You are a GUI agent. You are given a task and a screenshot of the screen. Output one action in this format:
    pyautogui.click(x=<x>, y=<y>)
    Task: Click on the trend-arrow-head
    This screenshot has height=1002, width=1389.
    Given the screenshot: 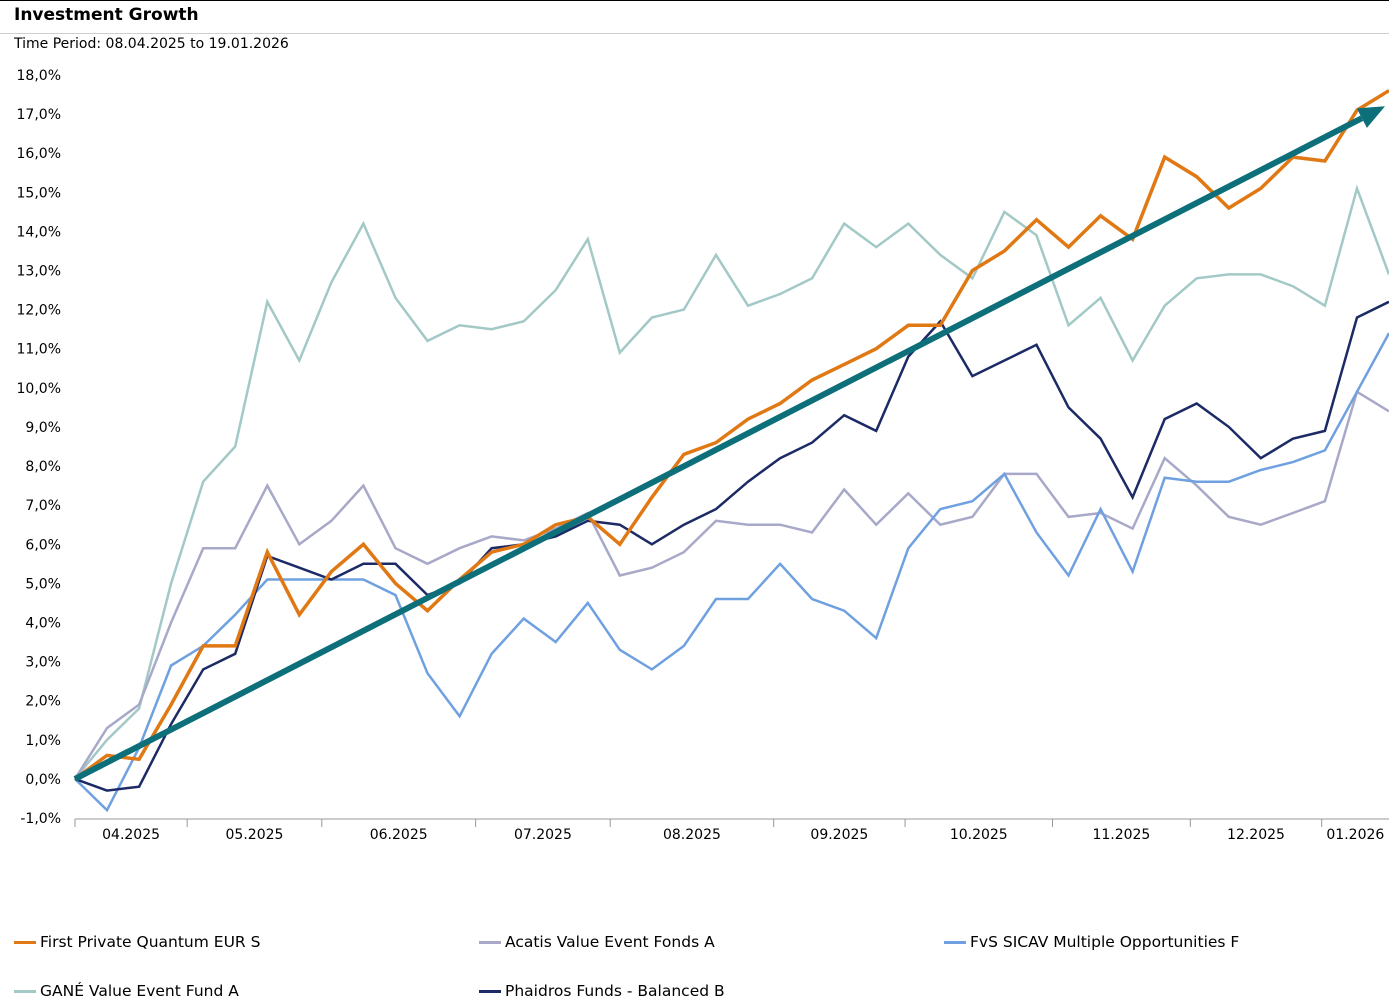 What is the action you would take?
    pyautogui.click(x=1370, y=117)
    